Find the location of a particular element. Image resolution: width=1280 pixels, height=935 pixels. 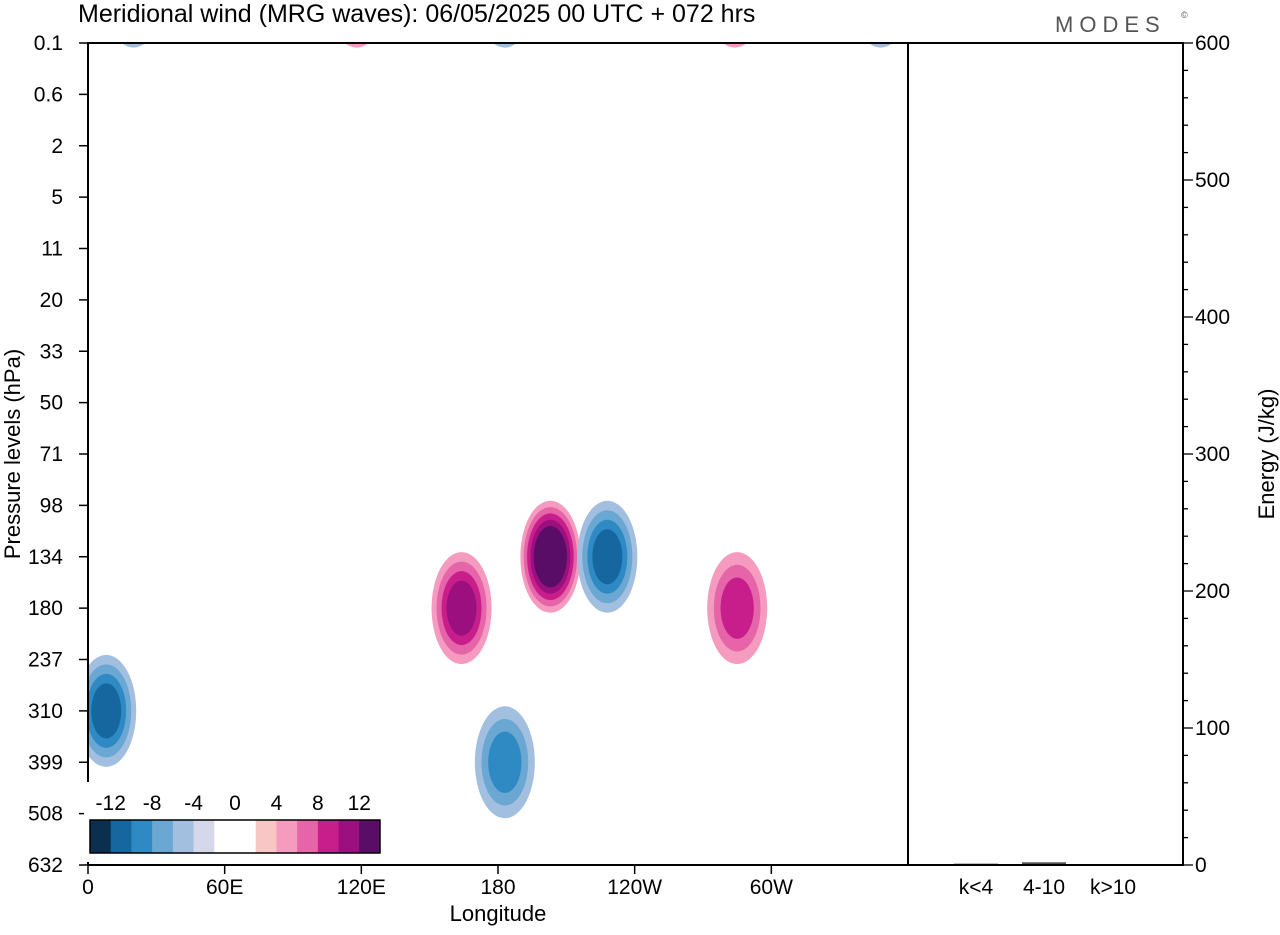

x-tick-label: 120E is located at coordinates (361, 887).